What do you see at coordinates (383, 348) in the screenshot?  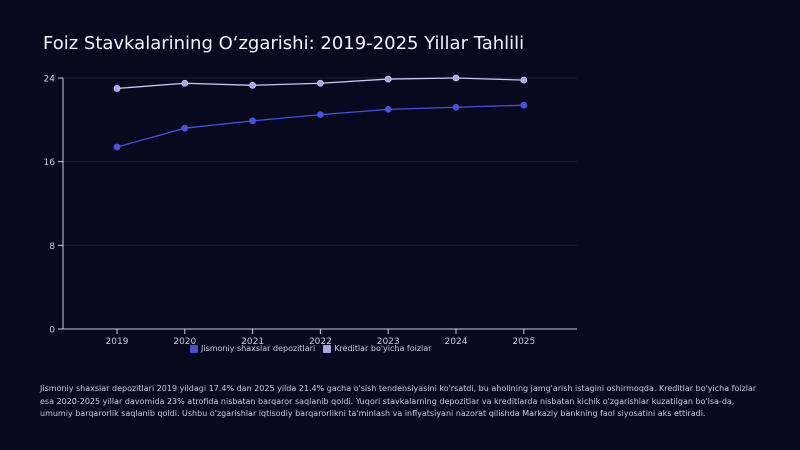 I see `legend-label: Kreditlar bo'yicha foizlar` at bounding box center [383, 348].